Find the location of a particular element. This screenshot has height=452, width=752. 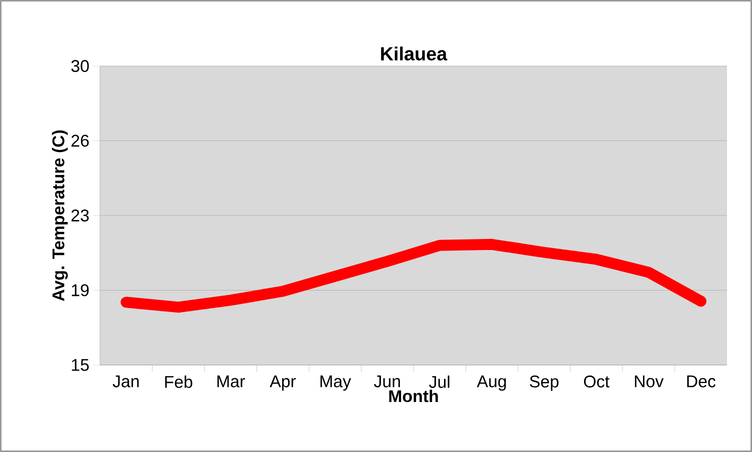

x-tick-label: Jun is located at coordinates (387, 382).